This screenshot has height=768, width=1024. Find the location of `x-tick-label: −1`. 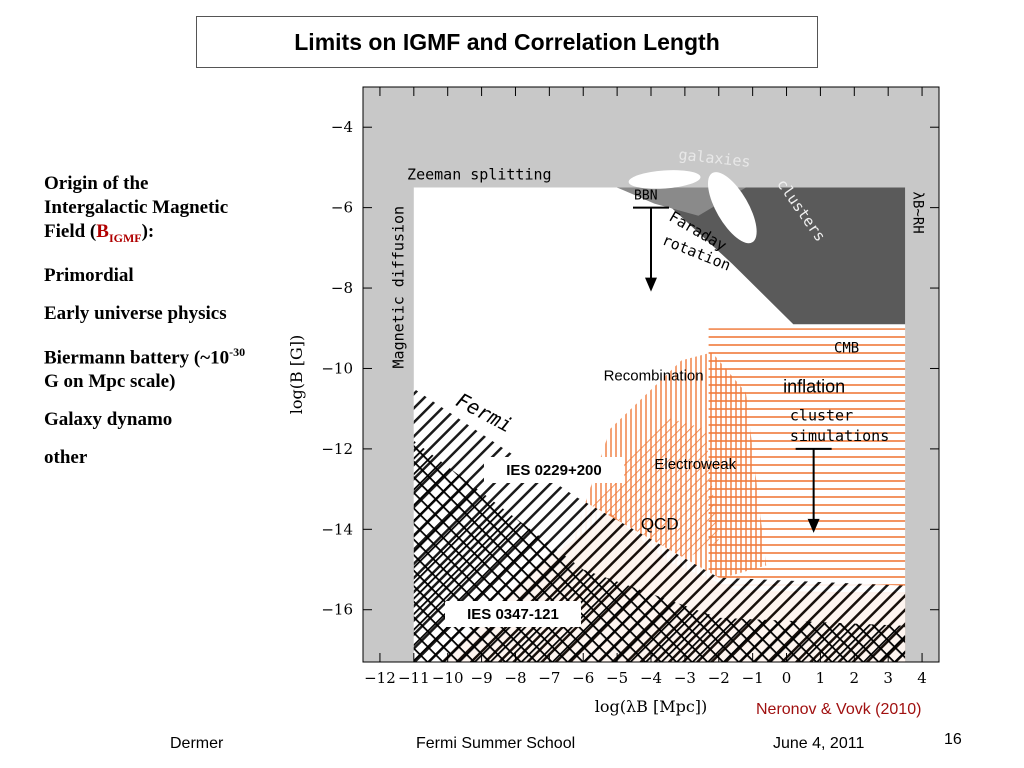

x-tick-label: −1 is located at coordinates (753, 678).